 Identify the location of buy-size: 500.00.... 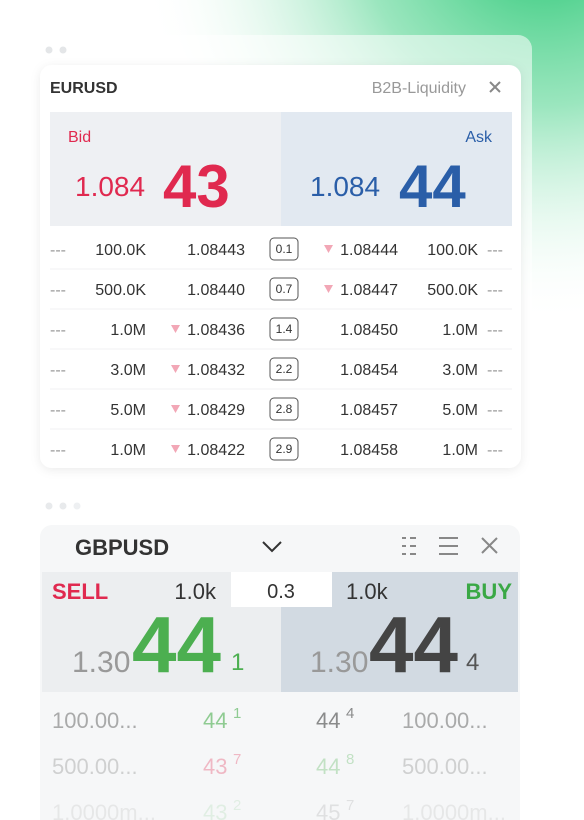
(445, 766).